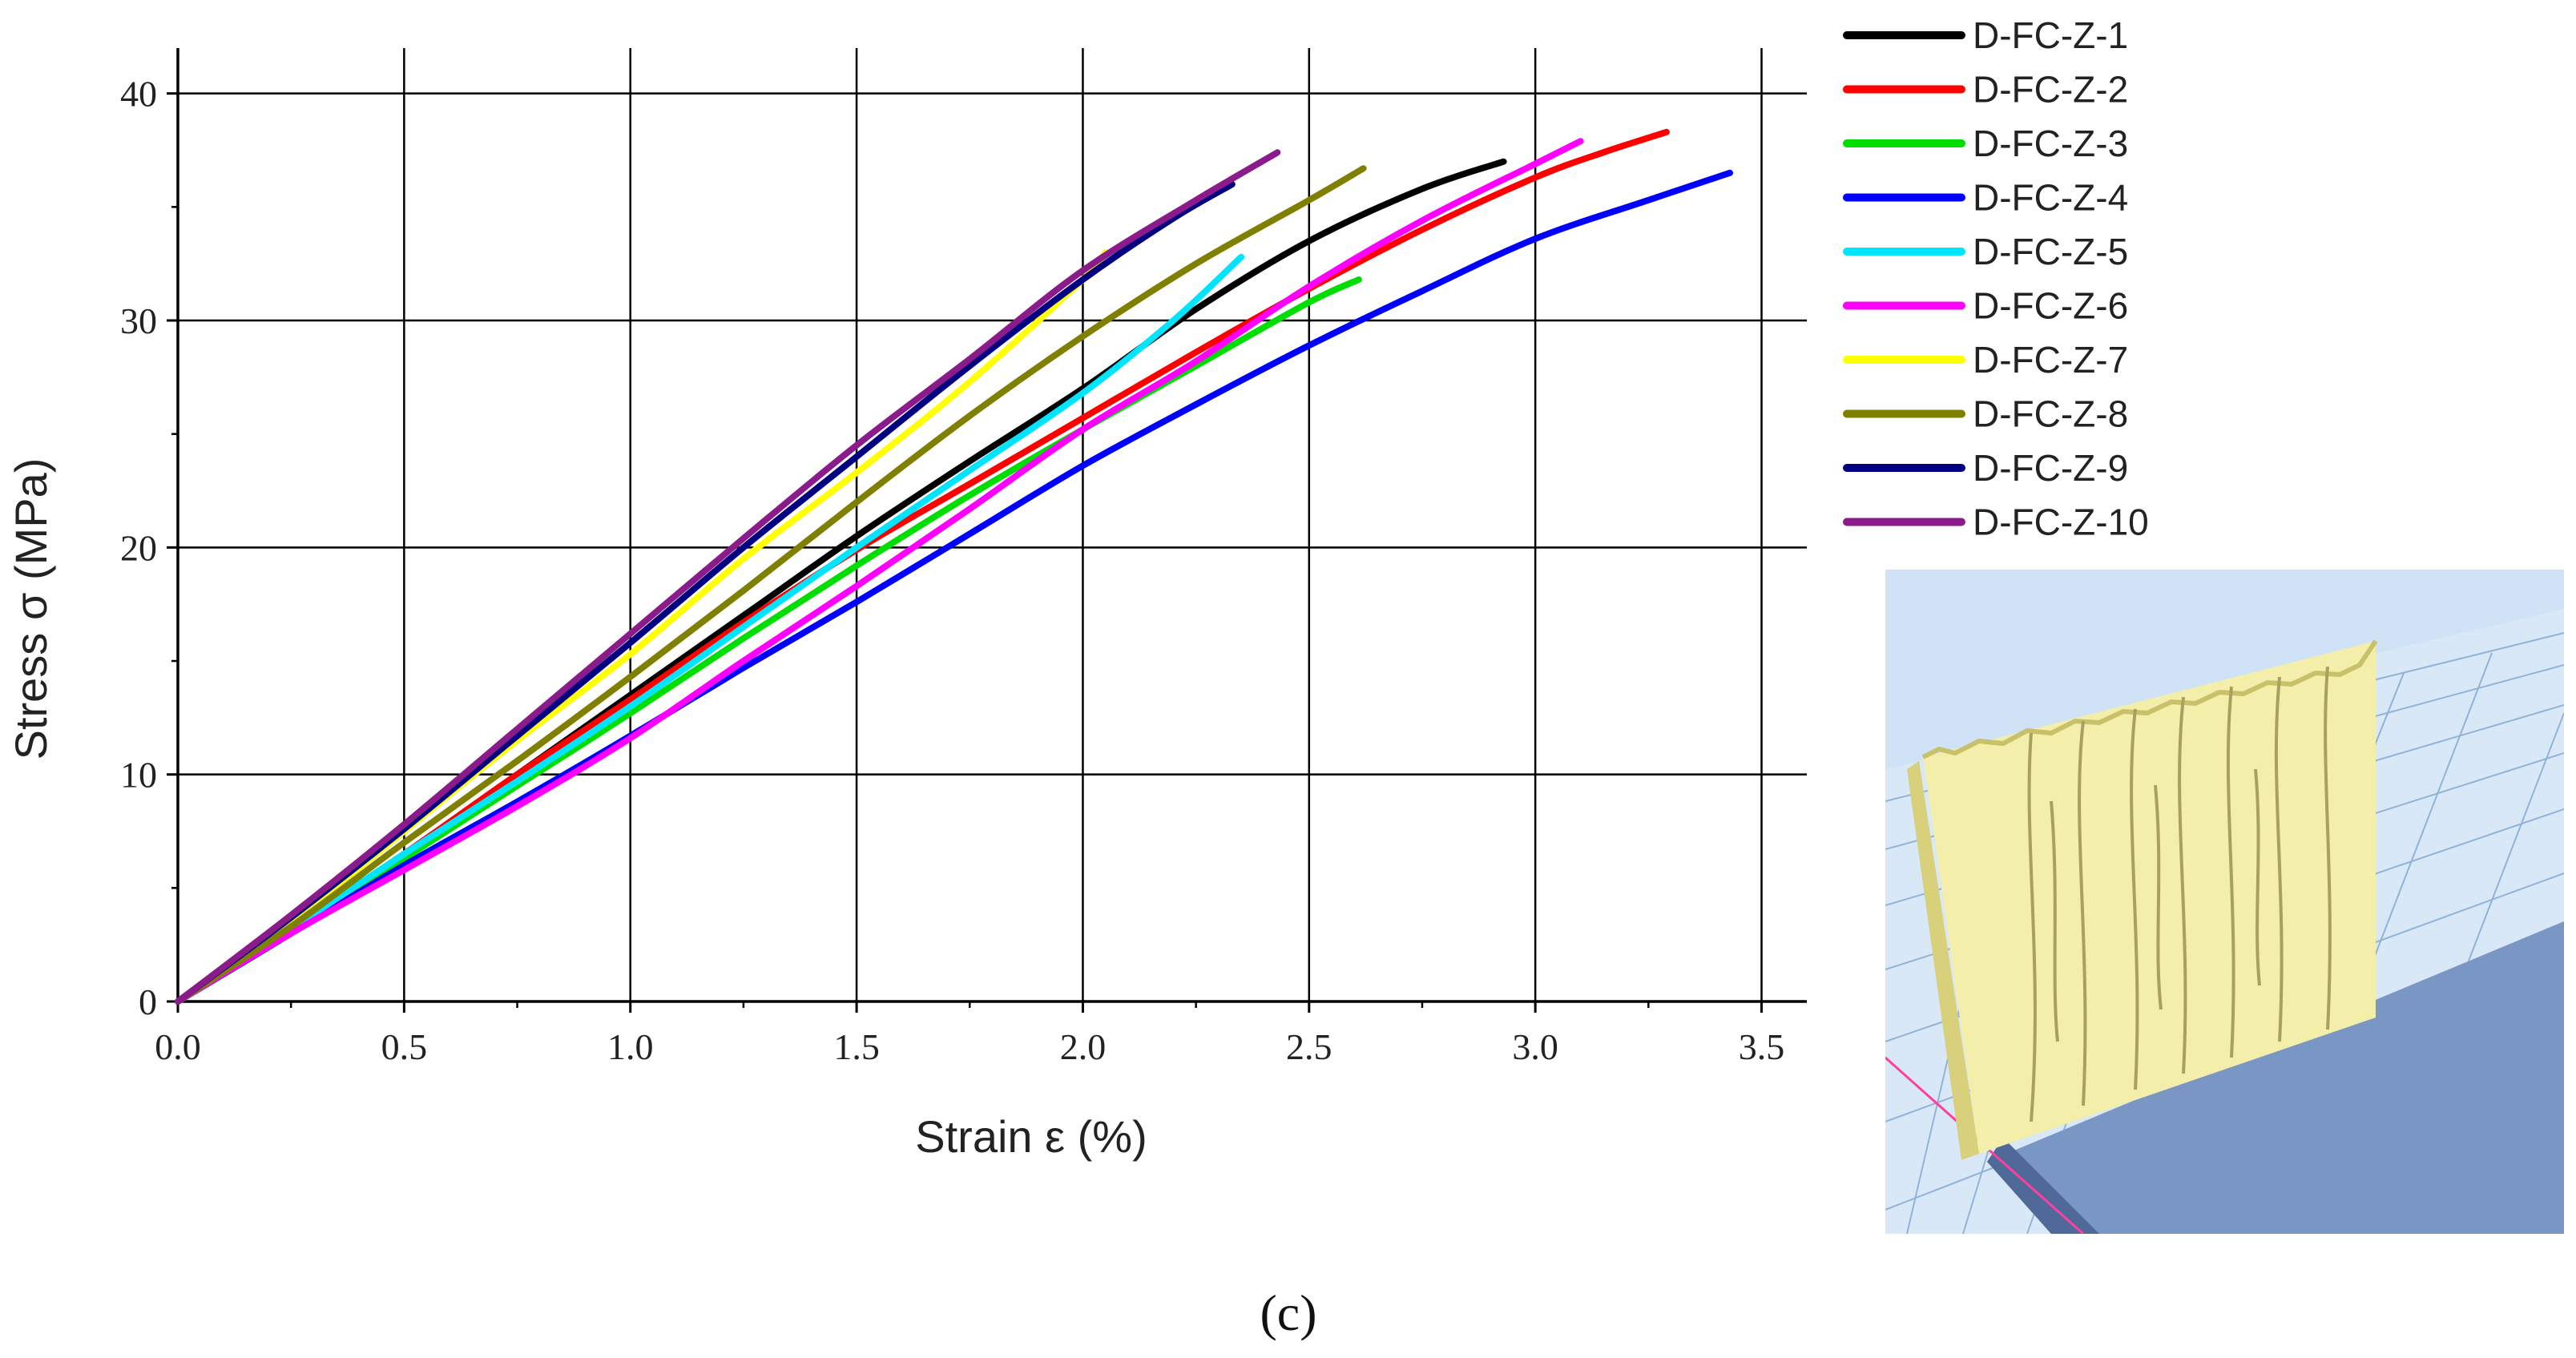  Describe the element at coordinates (404, 1046) in the screenshot. I see `x-tick-label: 0.5` at that location.